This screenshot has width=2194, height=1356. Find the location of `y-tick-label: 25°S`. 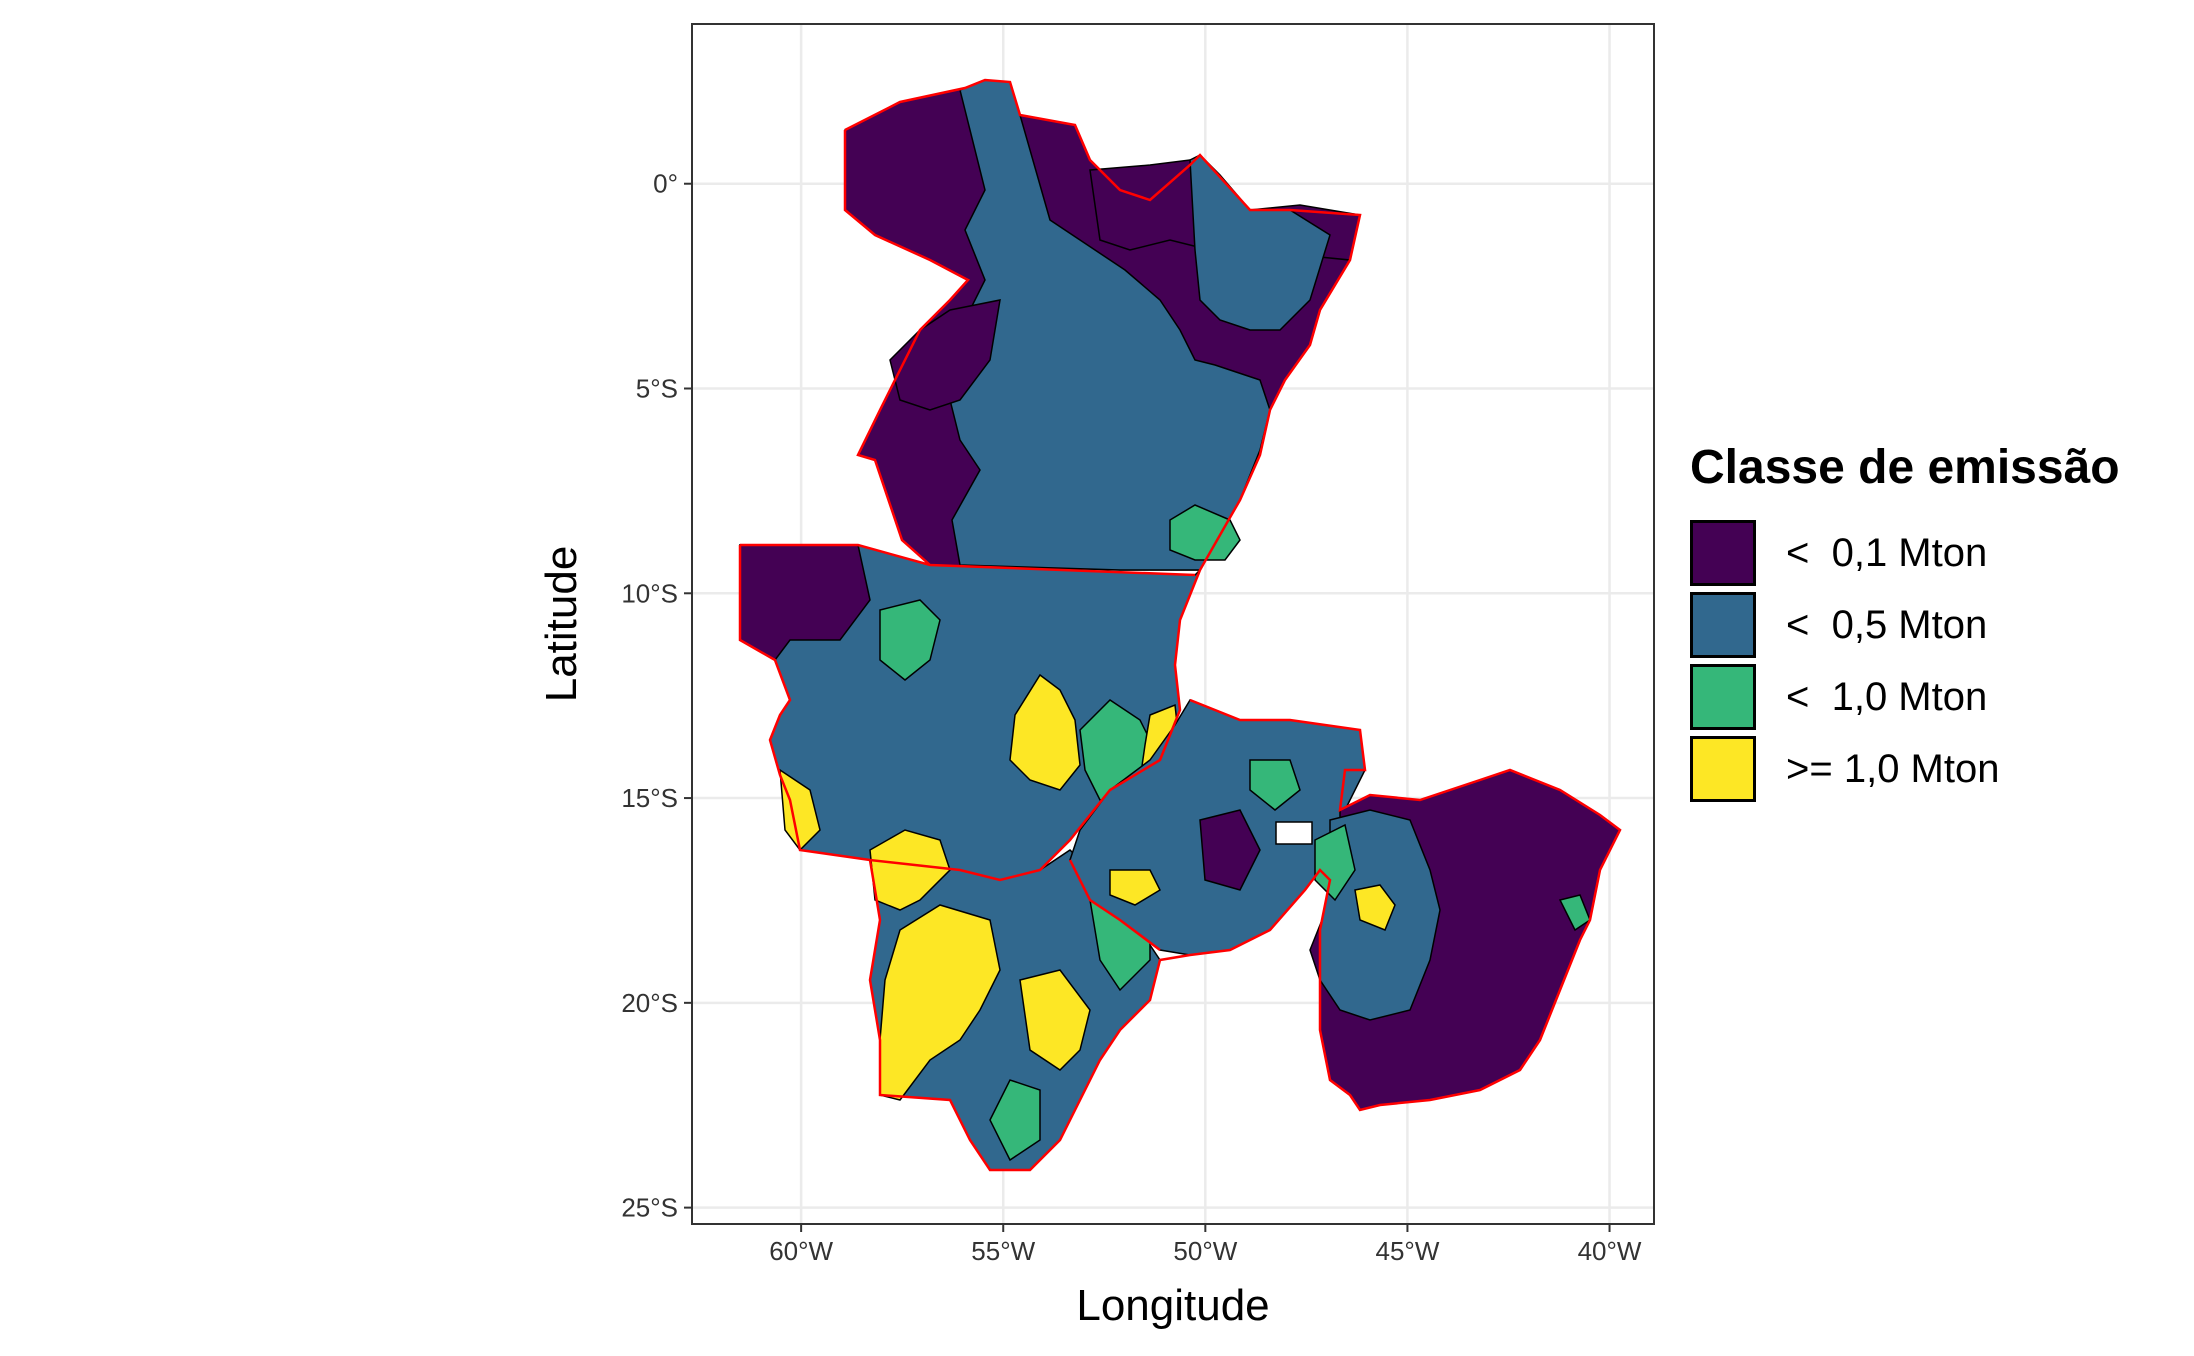

y-tick-label: 25°S is located at coordinates (649, 1208).